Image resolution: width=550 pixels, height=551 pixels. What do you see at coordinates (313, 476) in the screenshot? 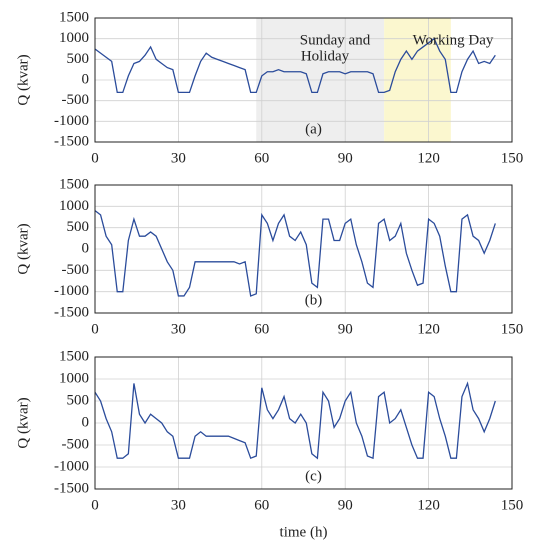
I see `panel-label: (c)` at bounding box center [313, 476].